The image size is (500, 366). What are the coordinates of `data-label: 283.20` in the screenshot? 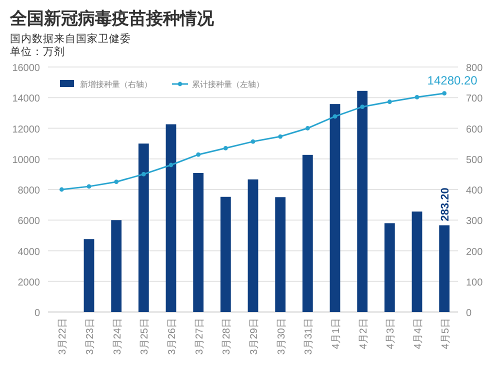 It's located at (445, 205).